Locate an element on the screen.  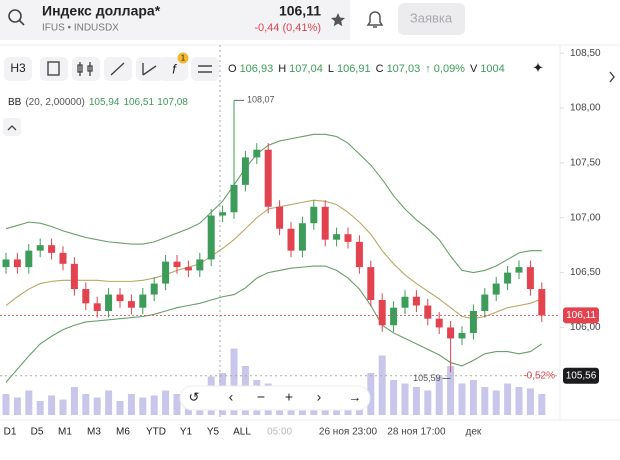
crosshair-change: -0,52% is located at coordinates (539, 375).